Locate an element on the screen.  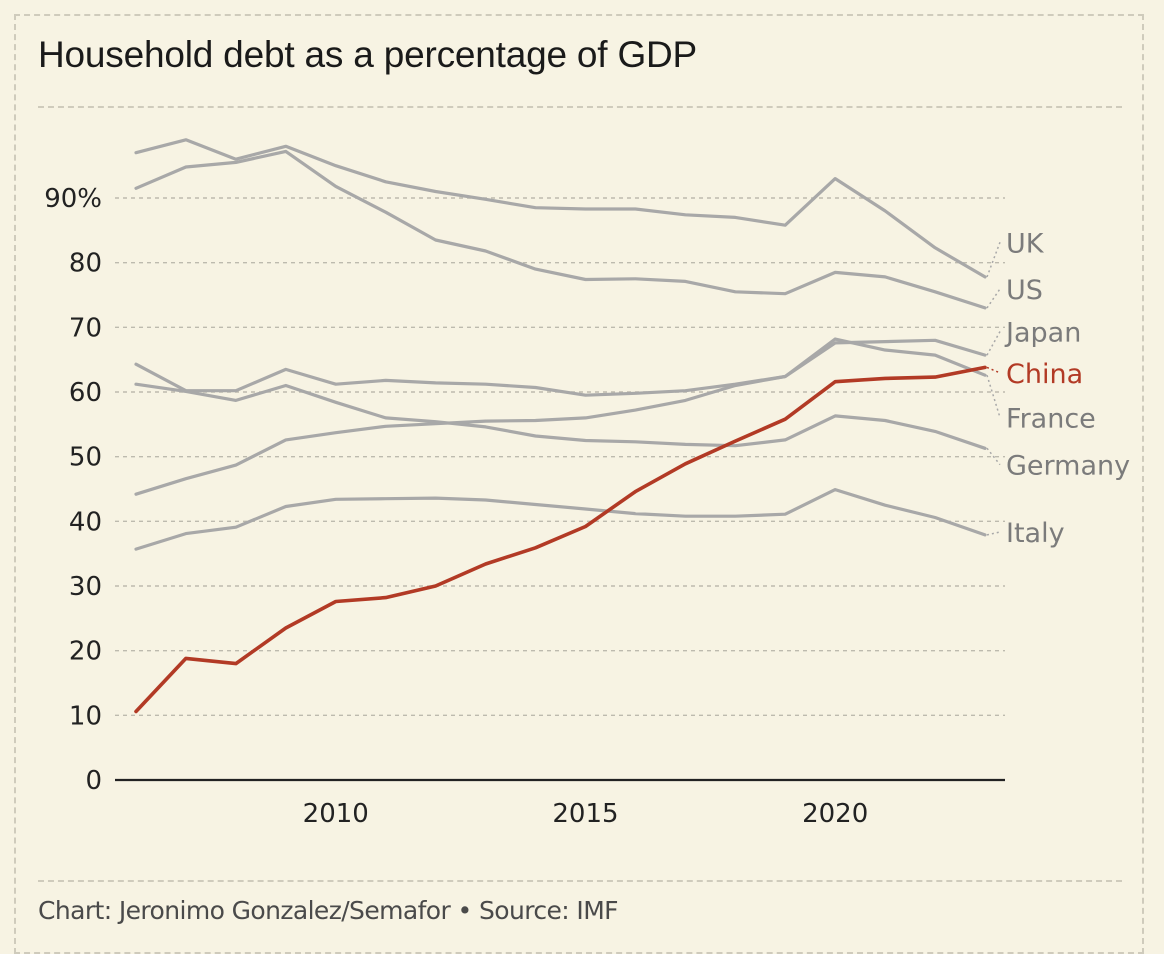
series-labels: UK US Japan China France Germany Italy is located at coordinates (1058, 388).